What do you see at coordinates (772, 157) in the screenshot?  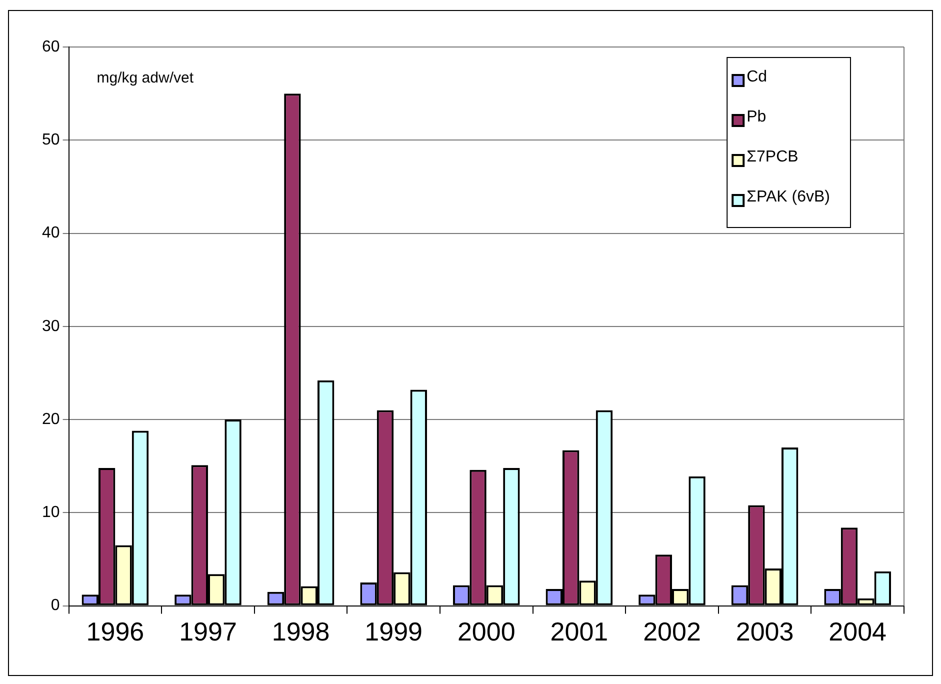 I see `legend-label: Σ7PCB` at bounding box center [772, 157].